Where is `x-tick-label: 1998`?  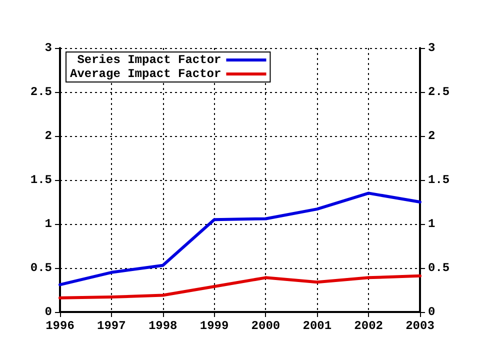
x-tick-label: 1998 is located at coordinates (163, 326).